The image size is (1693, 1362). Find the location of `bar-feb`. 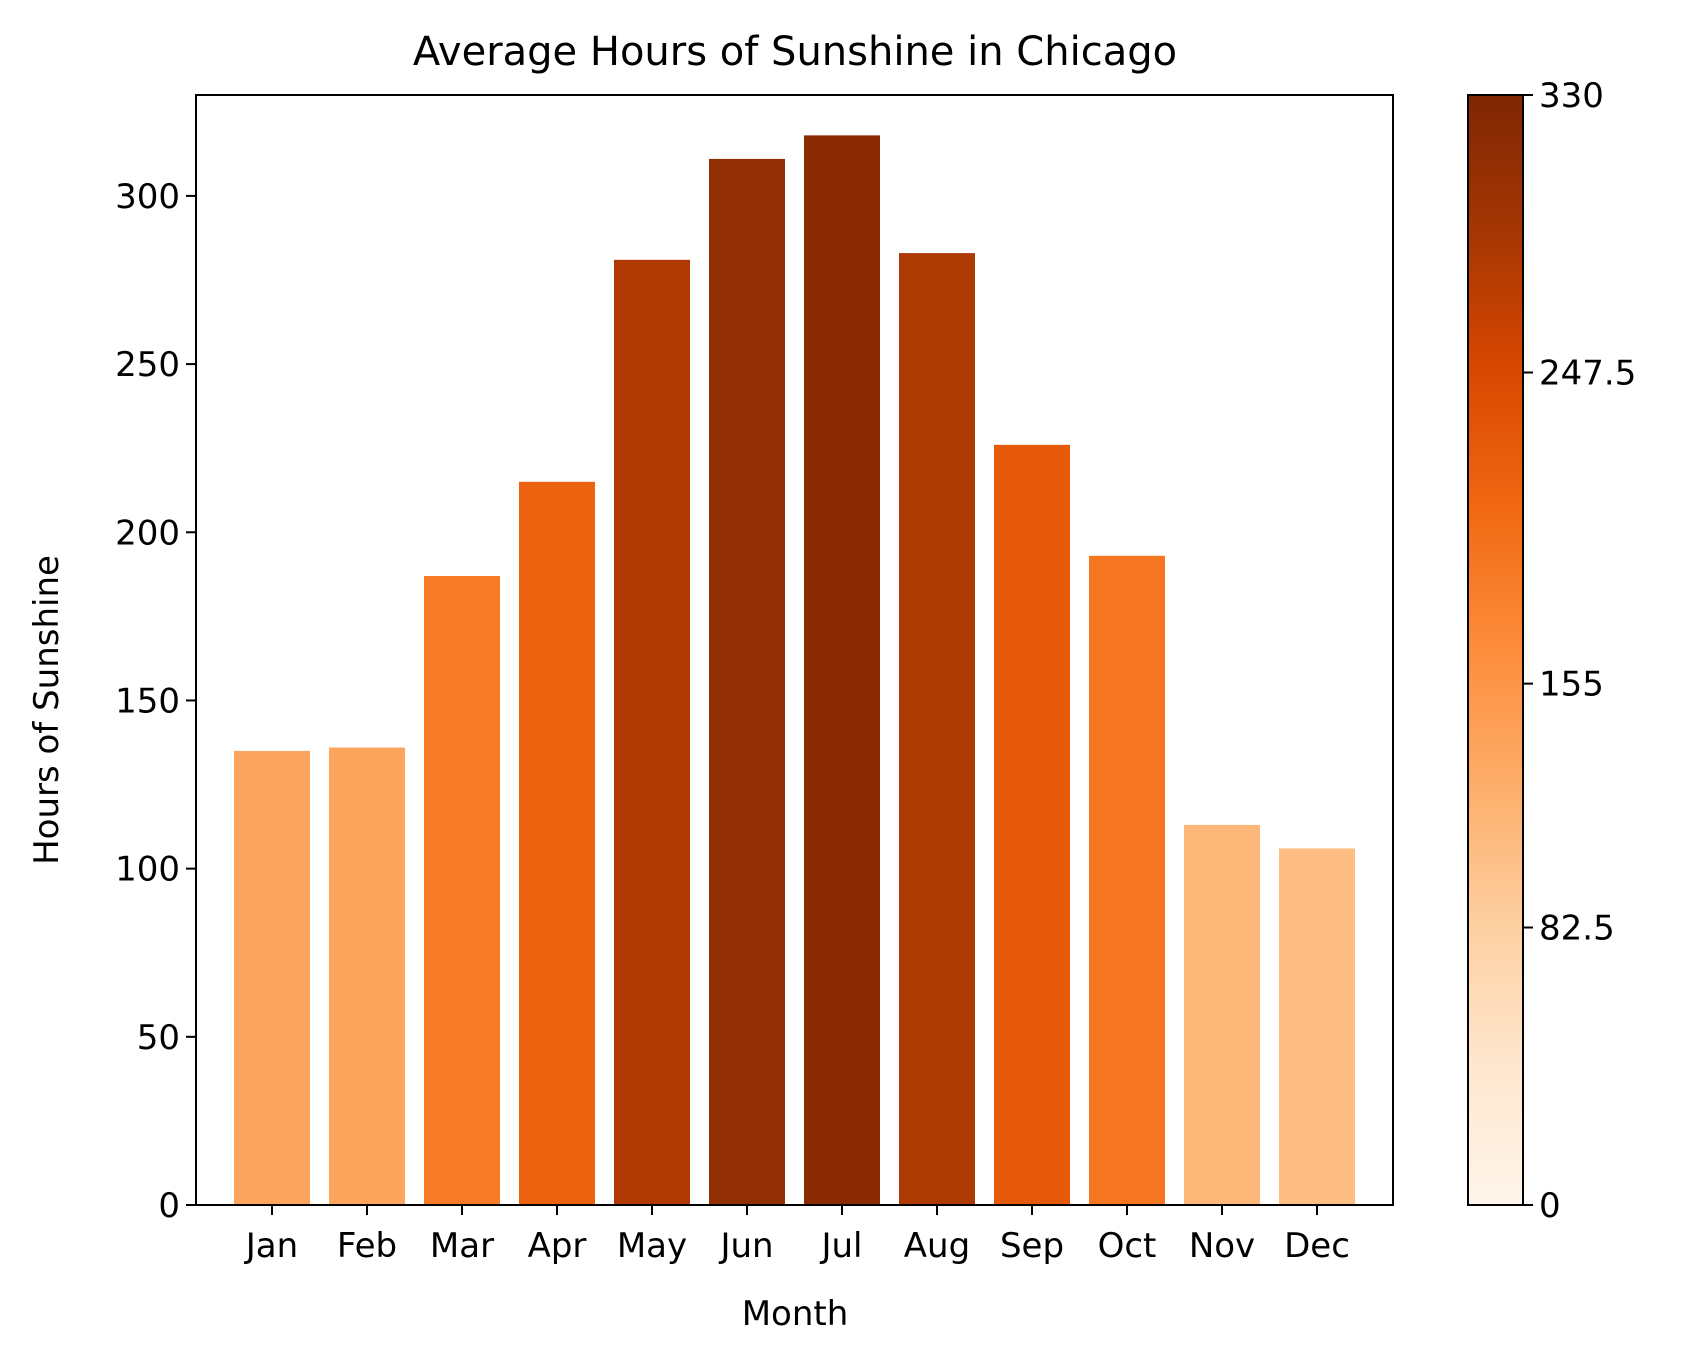

bar-feb is located at coordinates (367, 976).